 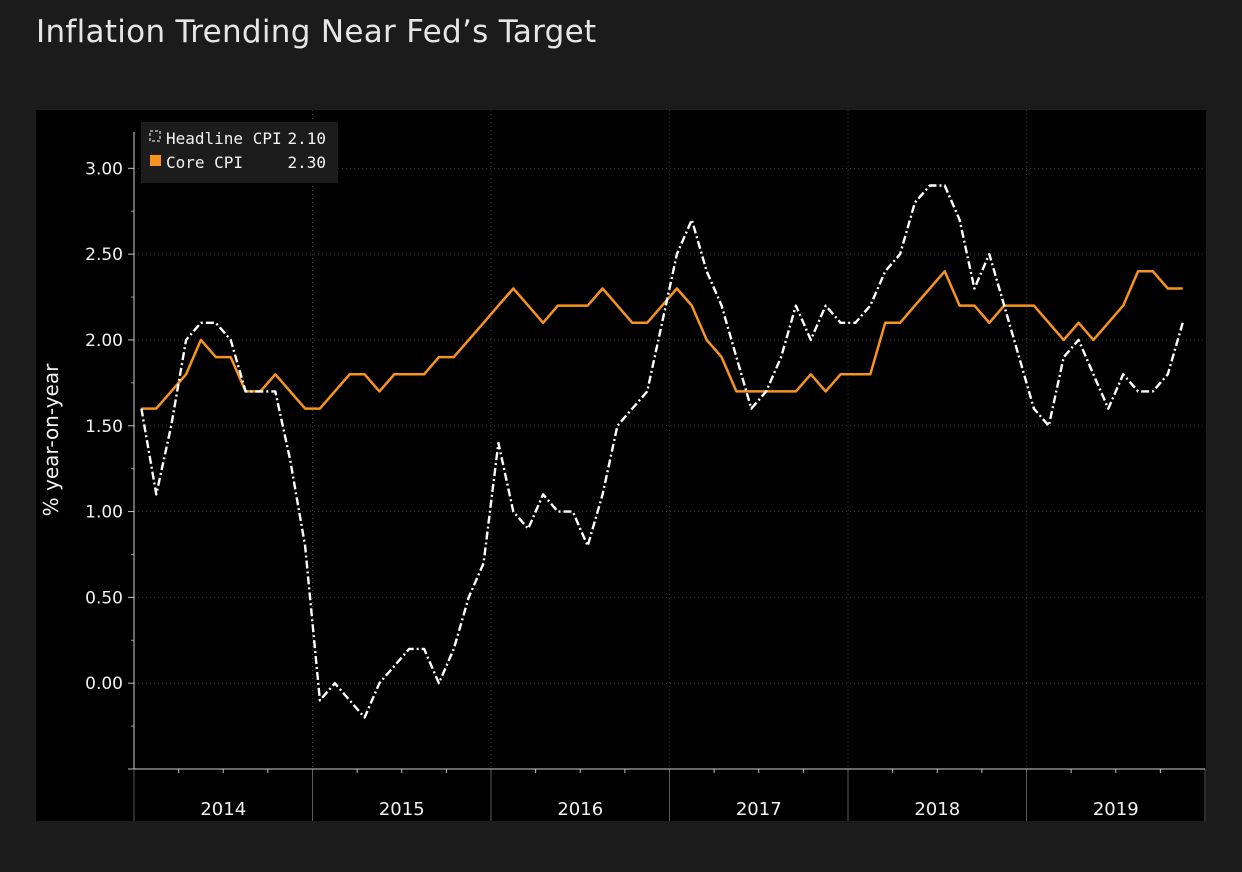 What do you see at coordinates (104, 598) in the screenshot?
I see `y-tick-label: 0.50` at bounding box center [104, 598].